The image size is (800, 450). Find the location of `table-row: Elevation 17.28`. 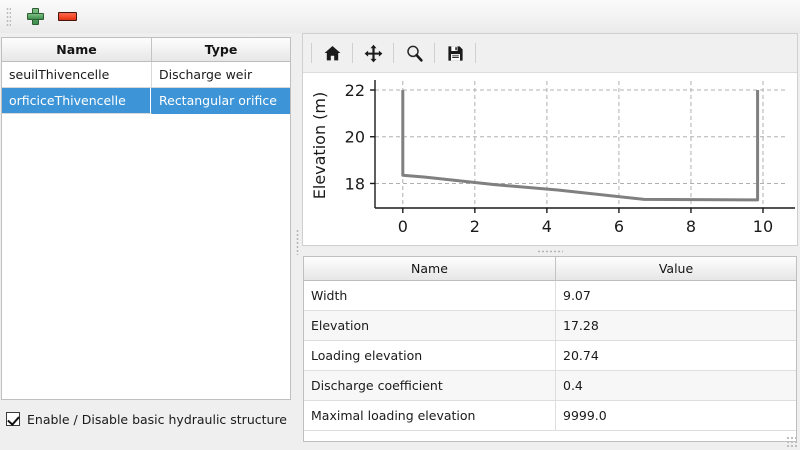

table-row: Elevation 17.28 is located at coordinates (550, 326).